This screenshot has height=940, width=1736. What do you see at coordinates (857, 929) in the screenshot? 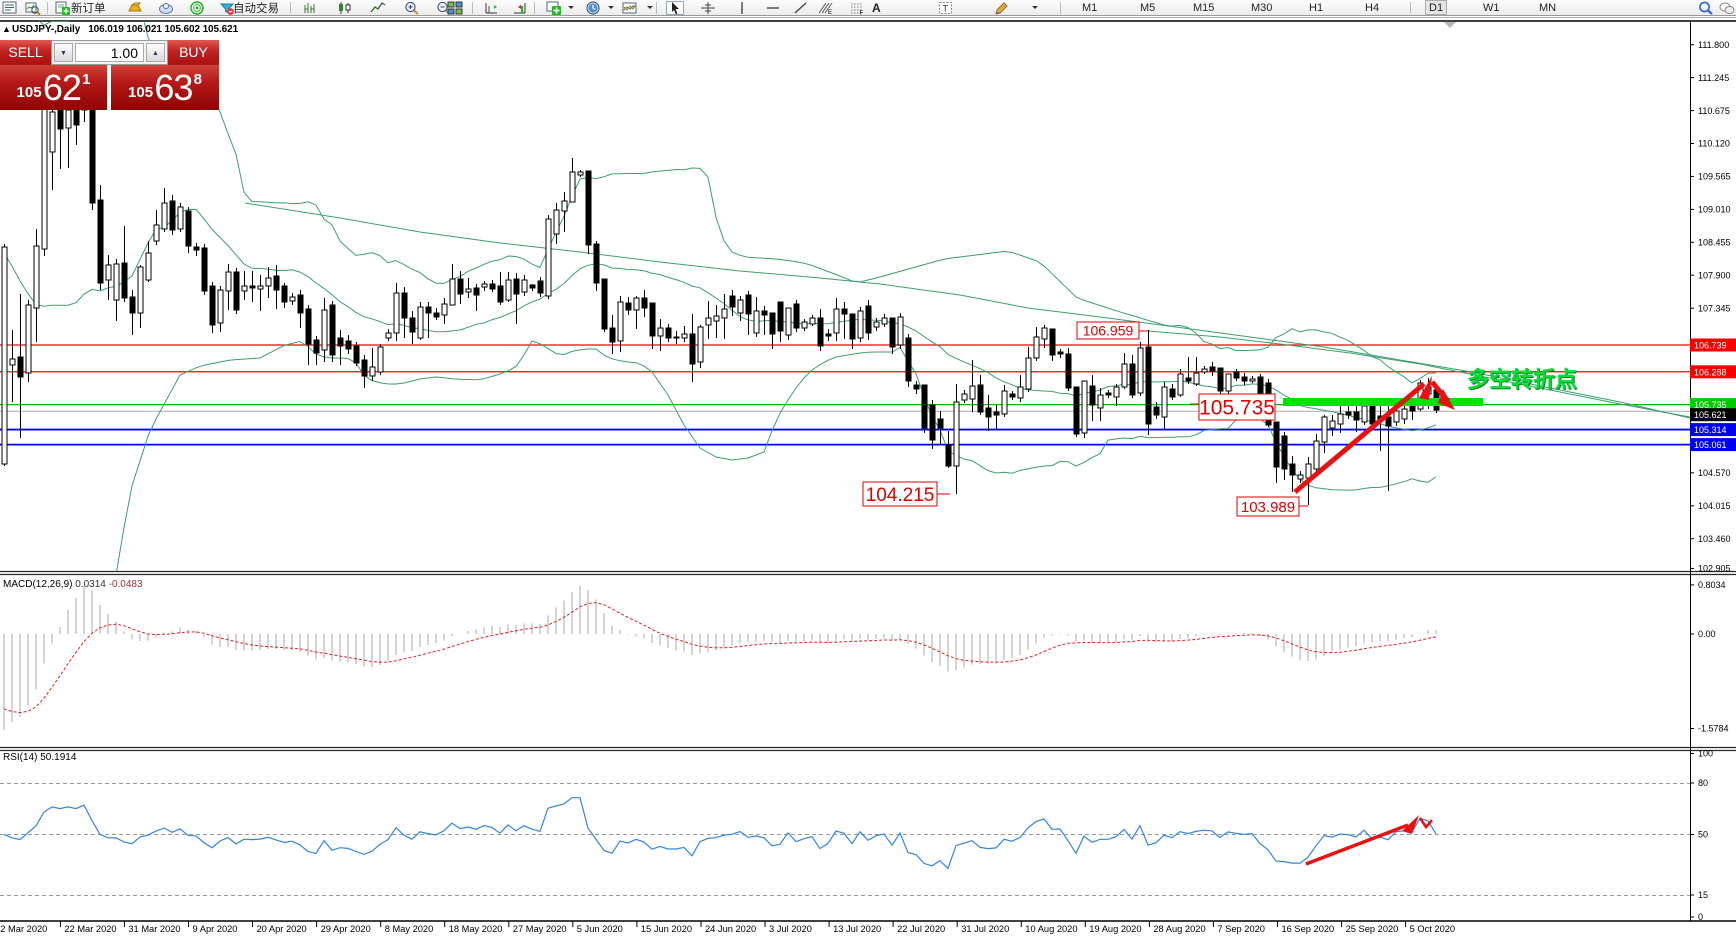
I see `svg-text: 13 Jul 2020` at bounding box center [857, 929].